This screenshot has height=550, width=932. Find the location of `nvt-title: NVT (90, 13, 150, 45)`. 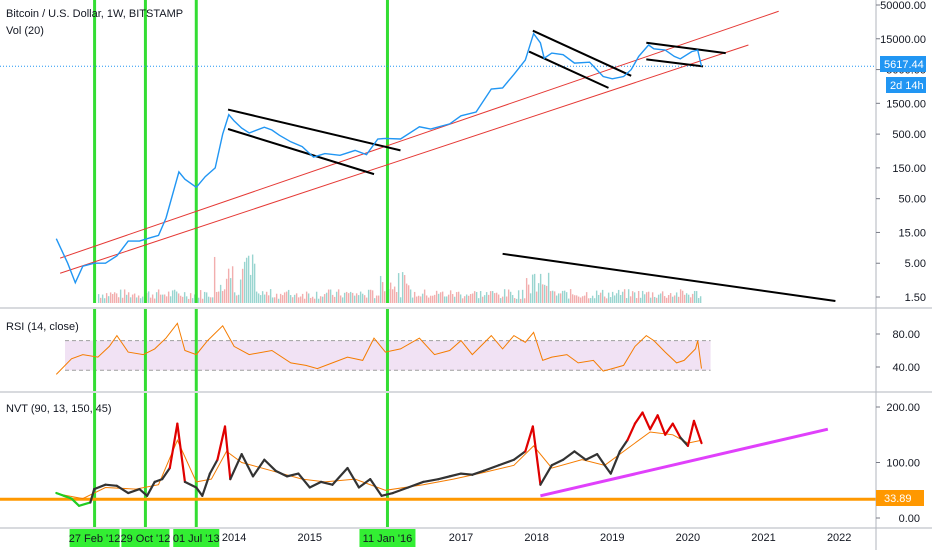

nvt-title: NVT (90, 13, 150, 45) is located at coordinates (59, 409).